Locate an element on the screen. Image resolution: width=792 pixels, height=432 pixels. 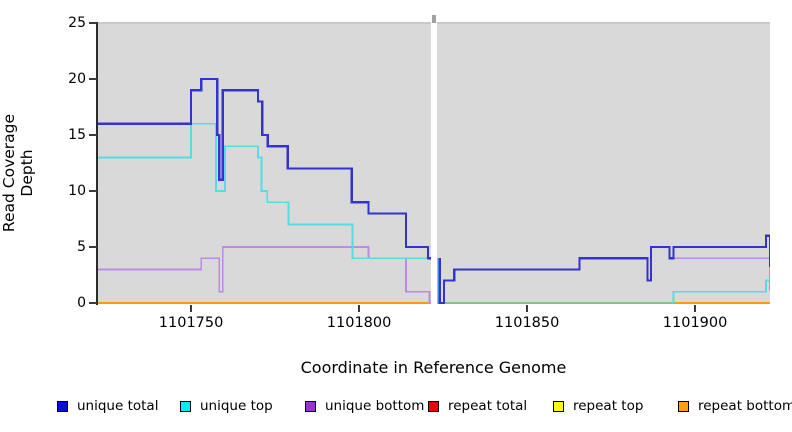
legend-label: unique top is located at coordinates (236, 406).